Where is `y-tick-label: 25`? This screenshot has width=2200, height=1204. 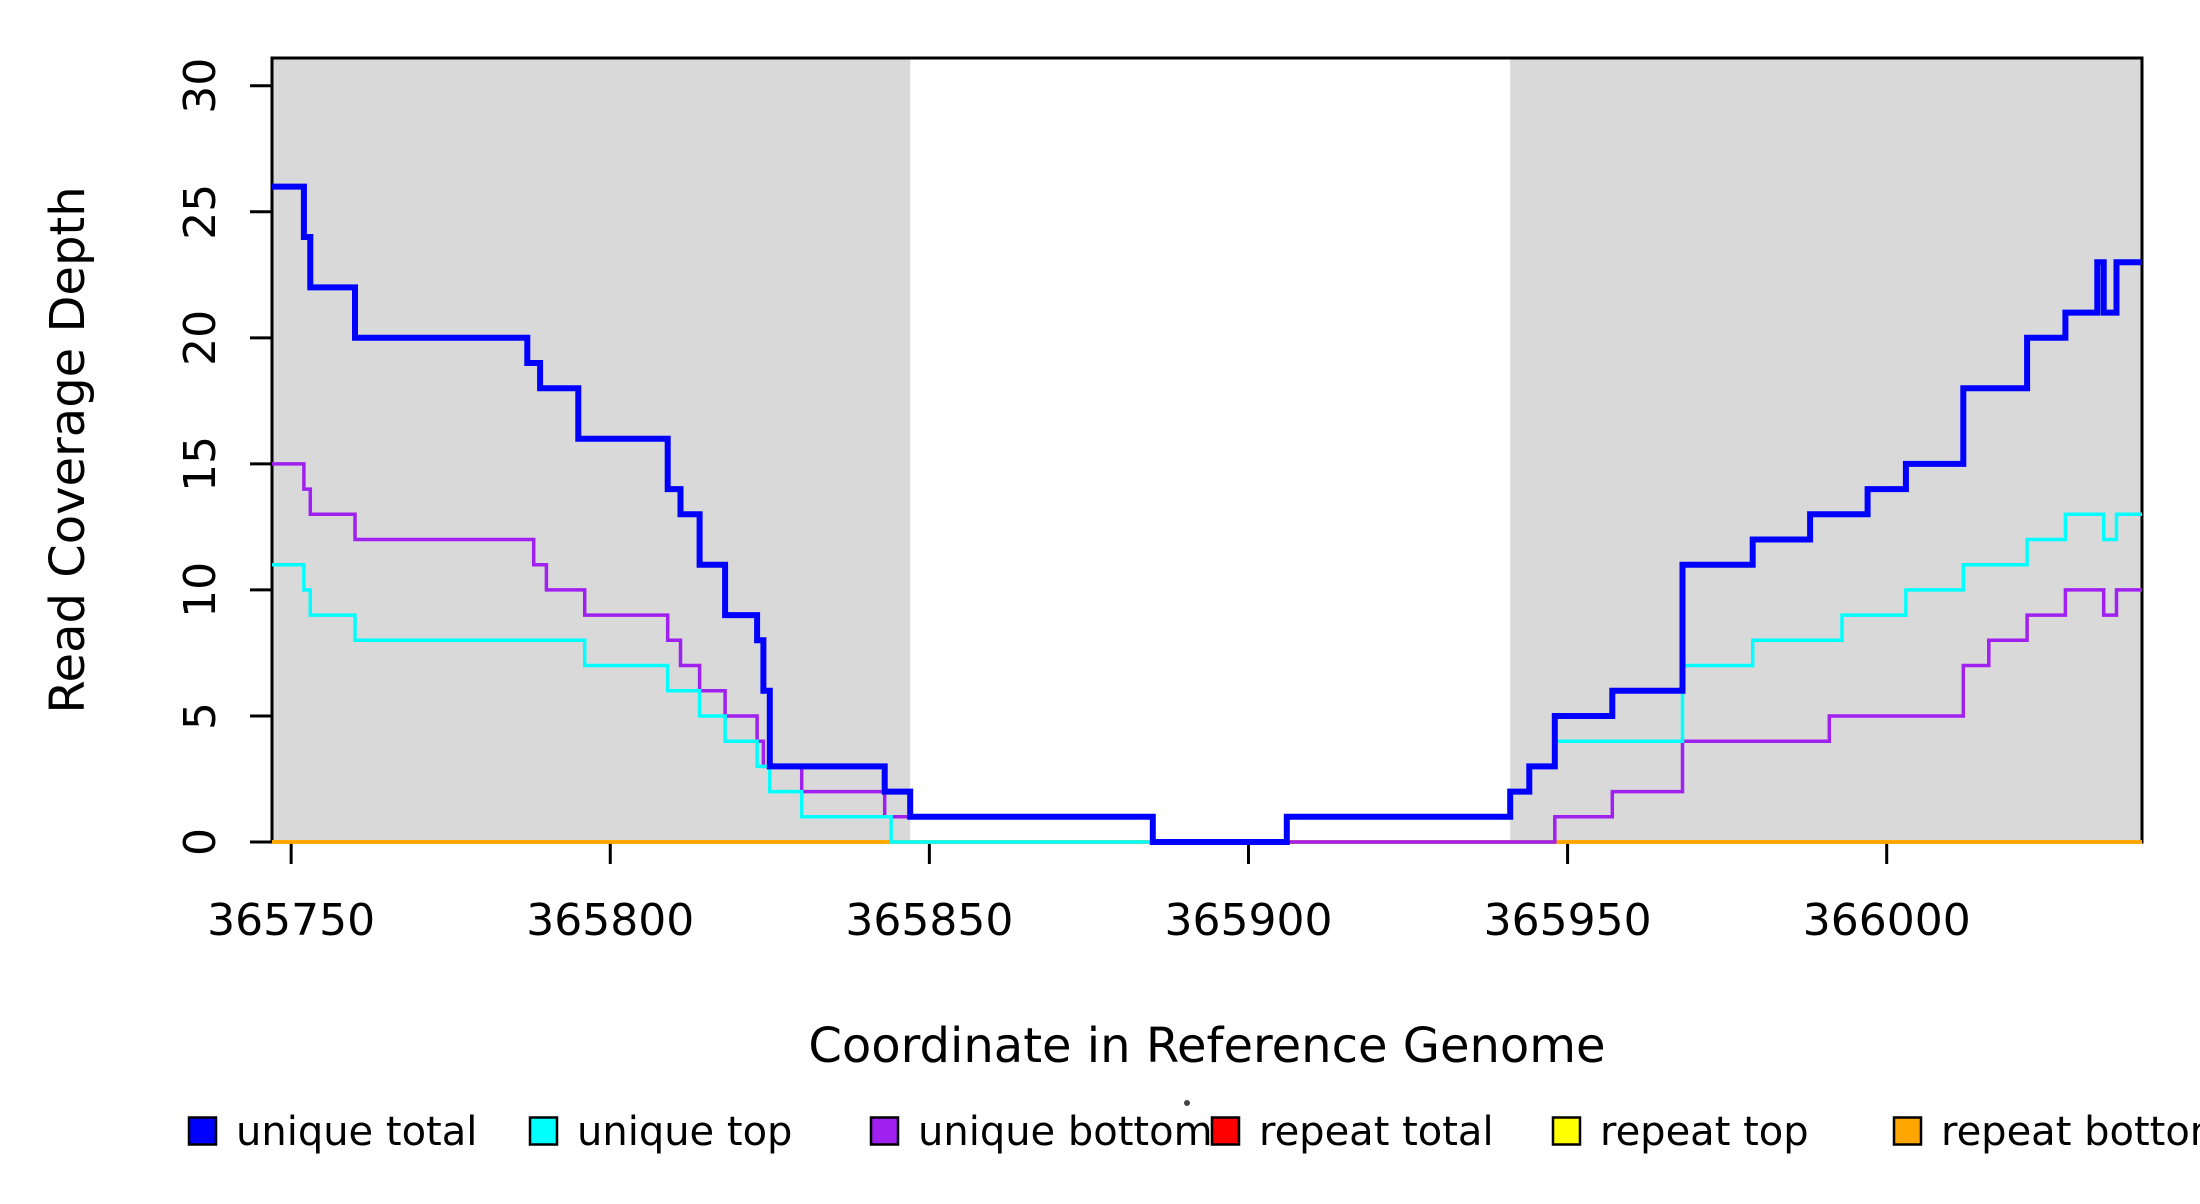
y-tick-label: 25 is located at coordinates (200, 212).